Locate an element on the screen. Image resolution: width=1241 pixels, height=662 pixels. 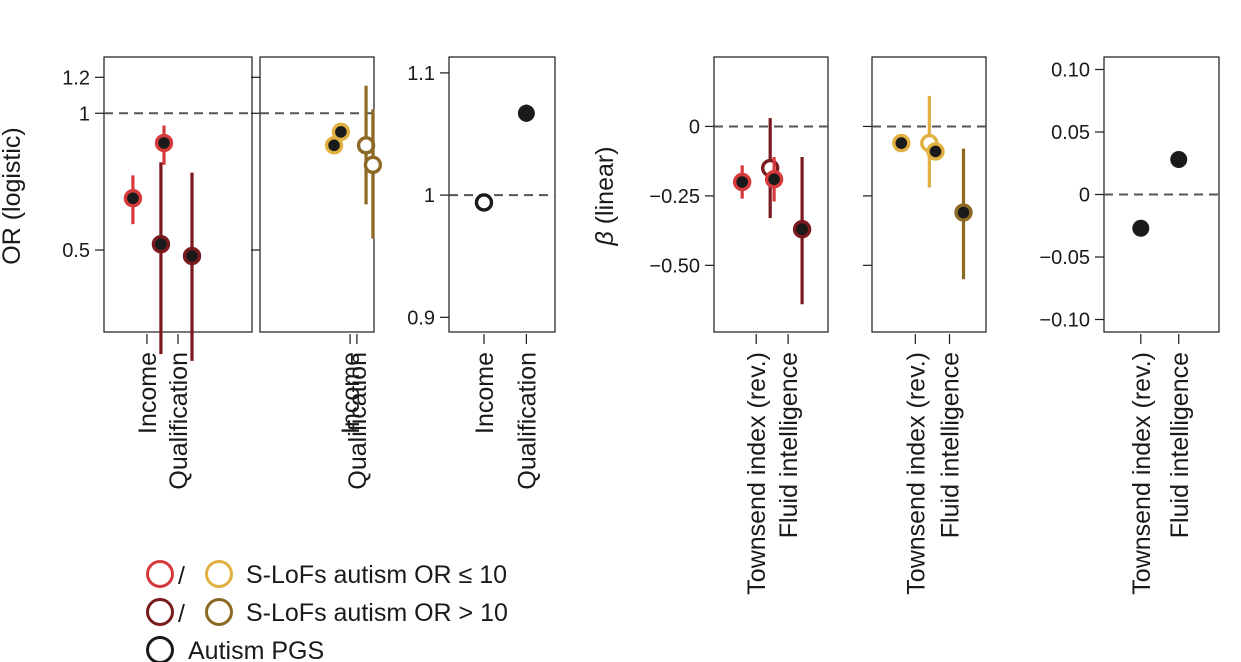
legend-row-1: / S-LoFs autism OR ≤ 10 is located at coordinates (326, 575).